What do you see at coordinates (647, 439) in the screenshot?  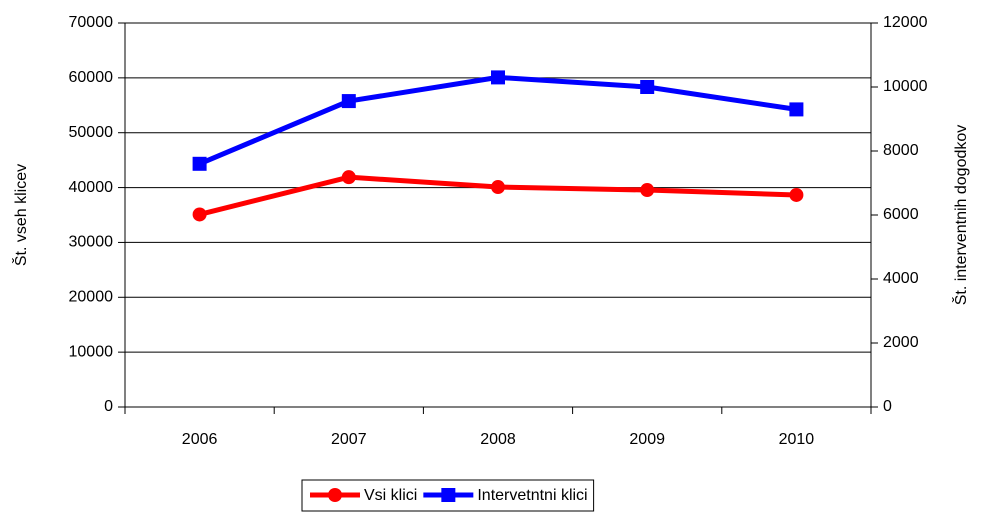 I see `x-tick-label: 2009` at bounding box center [647, 439].